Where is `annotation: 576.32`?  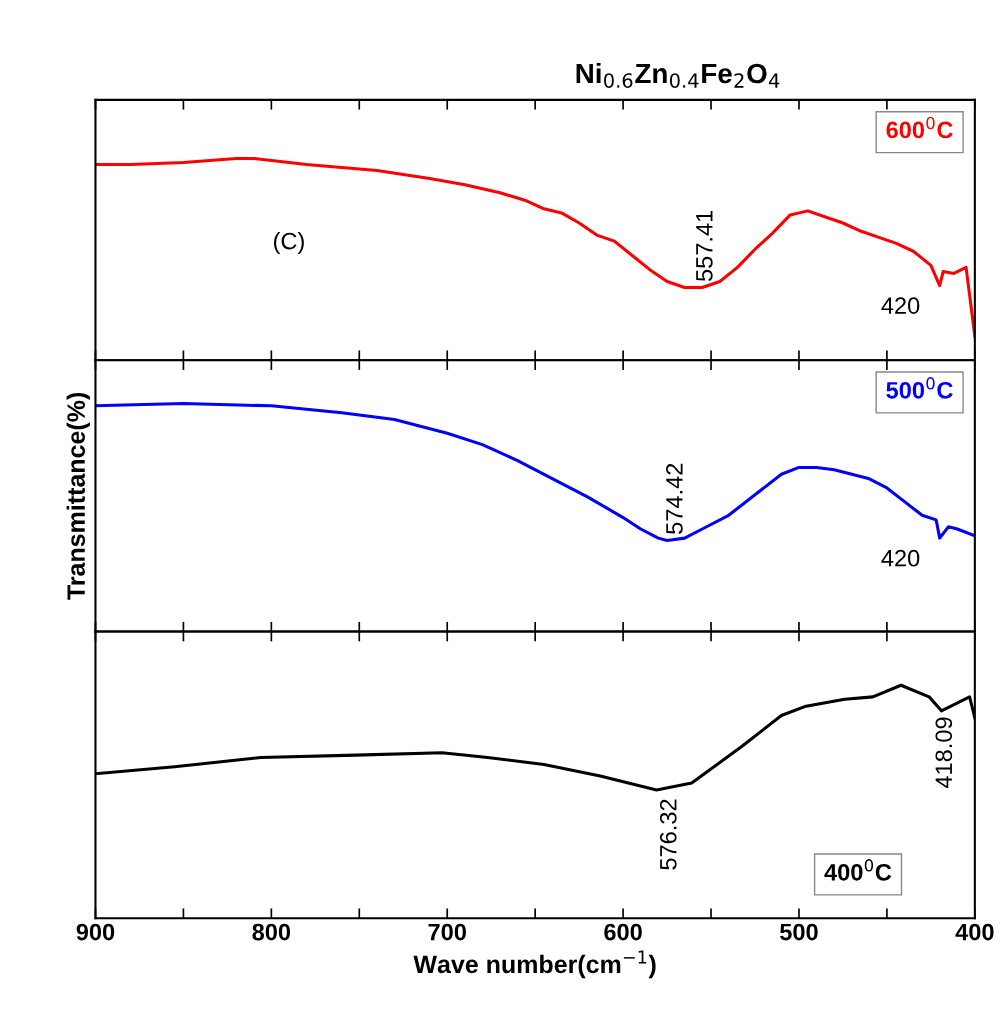 annotation: 576.32 is located at coordinates (668, 834).